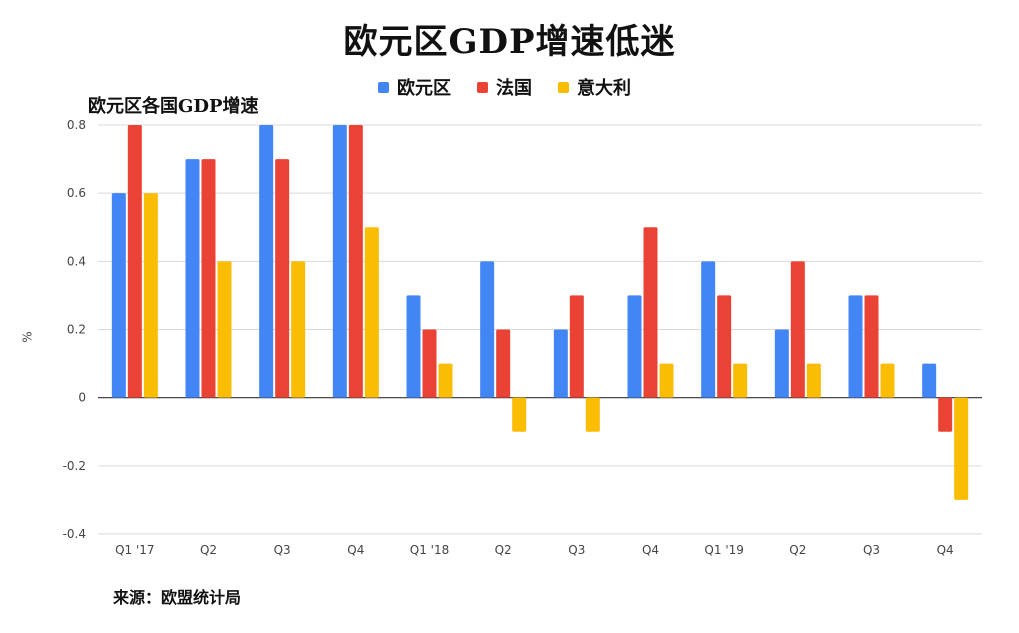 The width and height of the screenshot is (1019, 633). What do you see at coordinates (82, 398) in the screenshot?
I see `y-tick-label: 0` at bounding box center [82, 398].